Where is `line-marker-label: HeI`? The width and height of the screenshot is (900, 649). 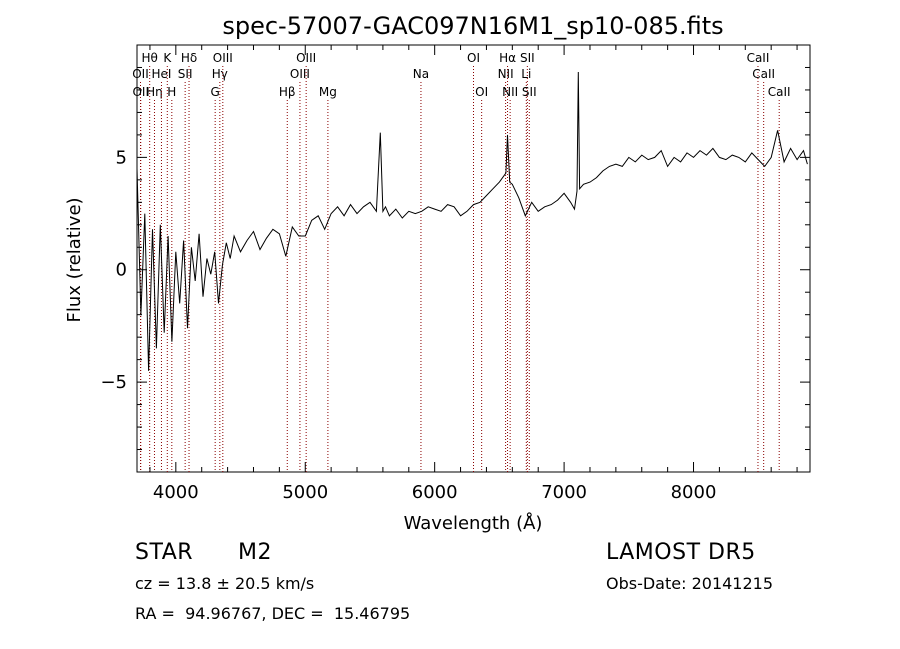 line-marker-label: HeI is located at coordinates (161, 74).